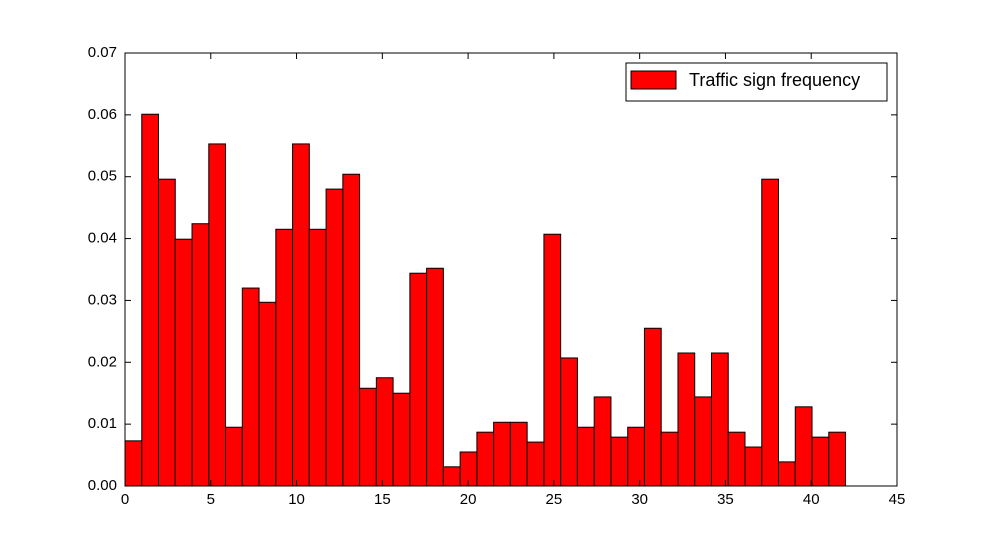 The height and width of the screenshot is (541, 997). I want to click on x-tick-label: 45, so click(897, 499).